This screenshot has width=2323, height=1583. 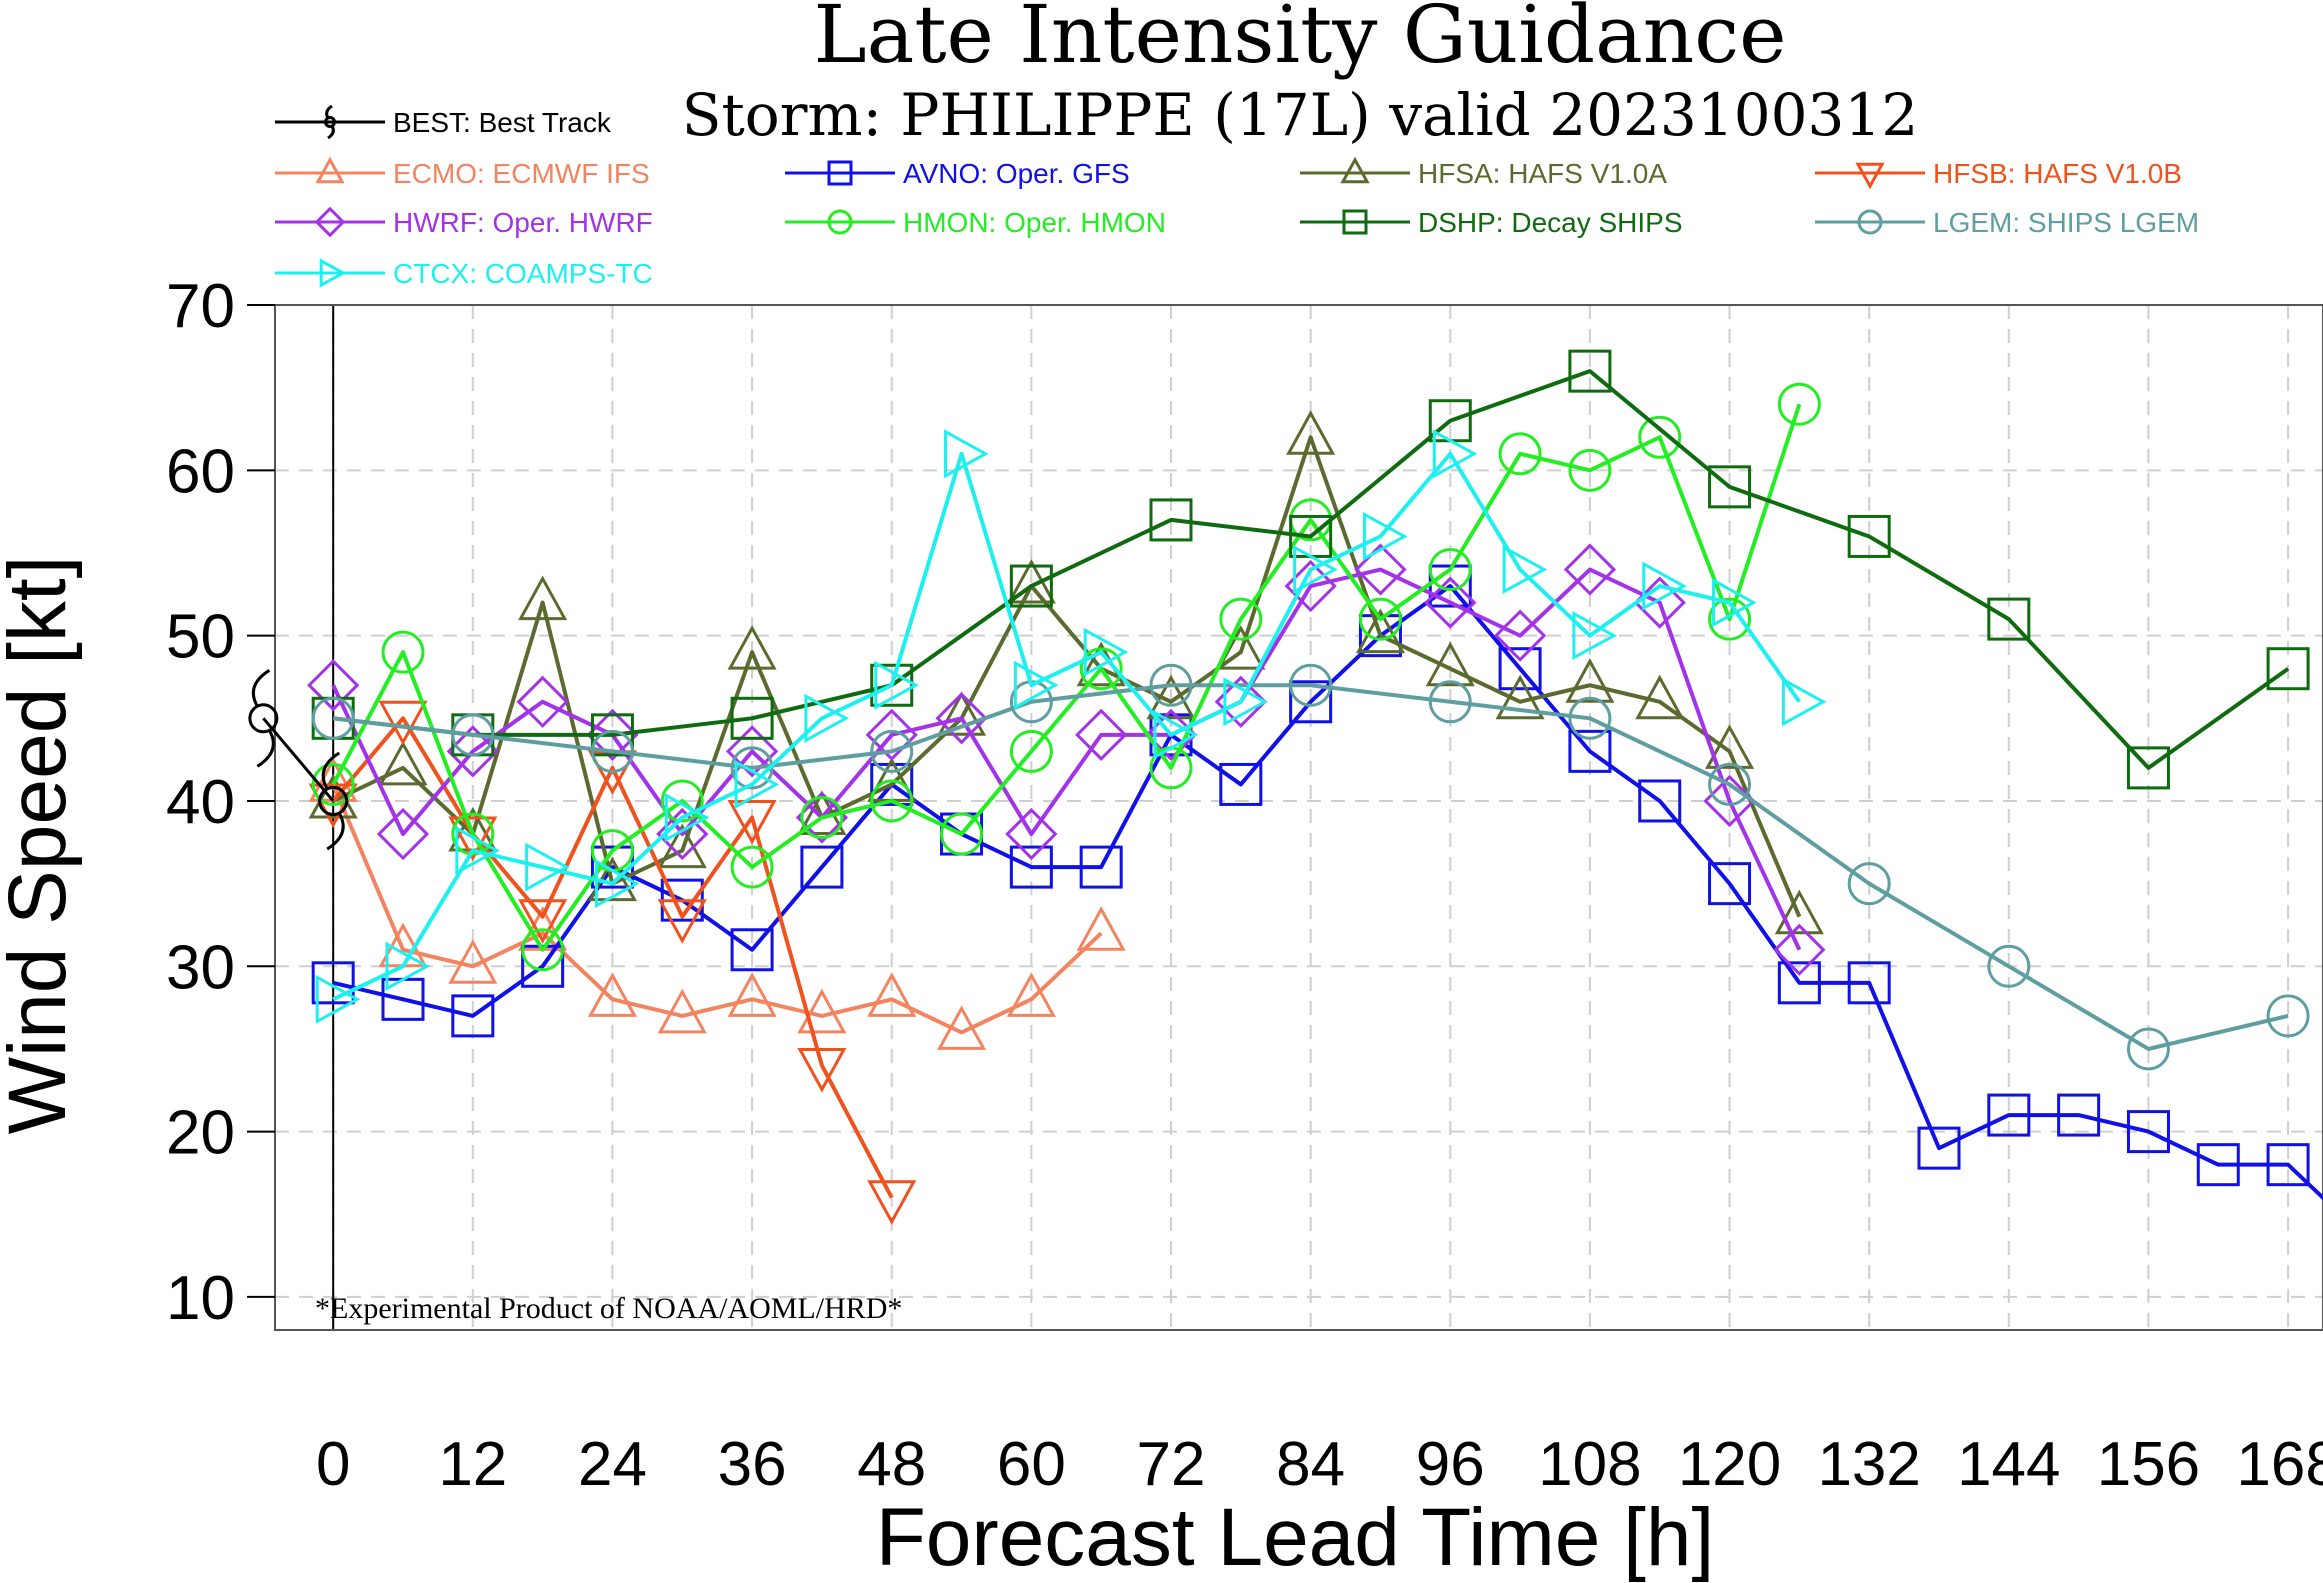 I want to click on legend-label: HFSB: HAFS V1.0B, so click(x=2057, y=173).